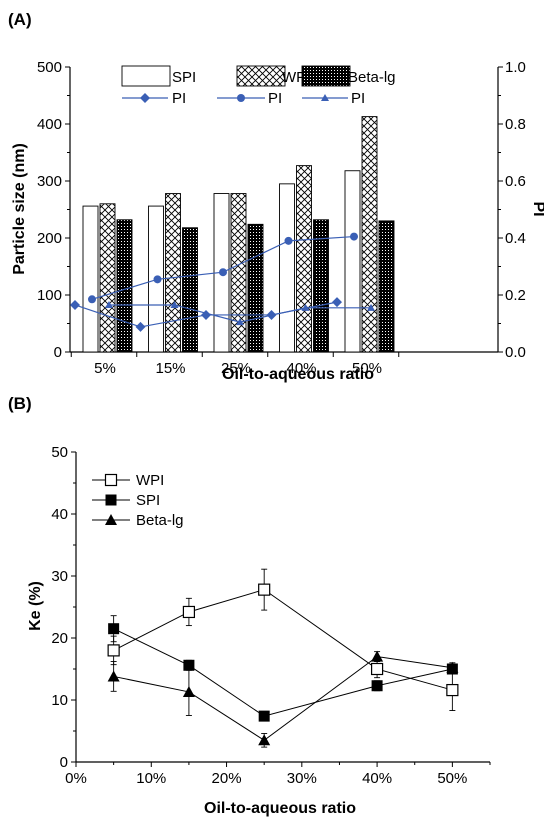 This screenshot has width=544, height=819. Describe the element at coordinates (515, 124) in the screenshot. I see `panel-a-y2-tick-label: 0.8` at that location.